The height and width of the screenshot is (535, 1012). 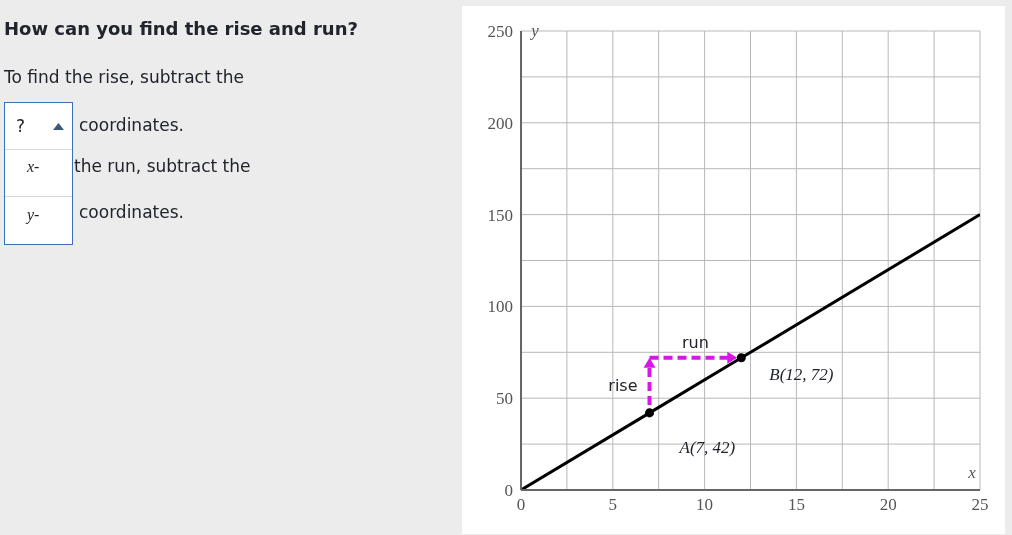 I want to click on y-tick-label: 200, so click(x=500, y=123).